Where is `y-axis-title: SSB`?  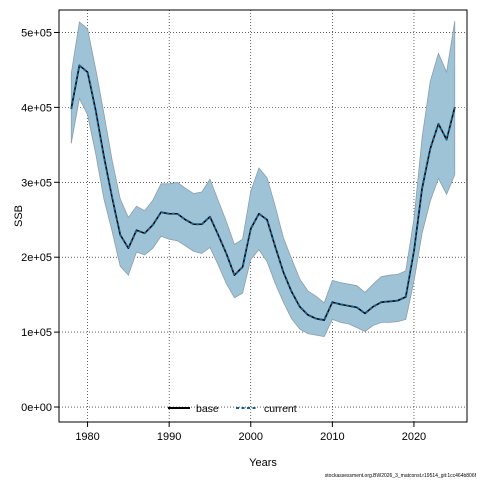 y-axis-title: SSB is located at coordinates (19, 216).